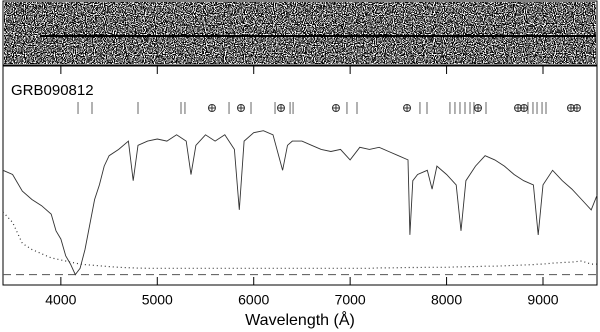 The image size is (600, 332). I want to click on x-tick-label: 5000, so click(157, 300).